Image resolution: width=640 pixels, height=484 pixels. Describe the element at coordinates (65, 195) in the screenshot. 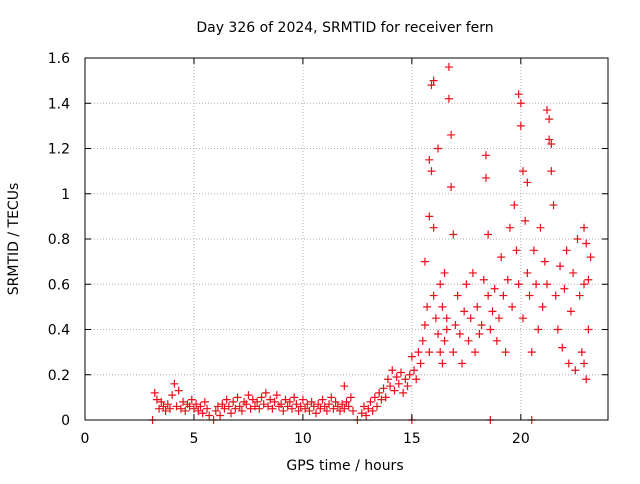

I see `y-tick-label: 1` at that location.